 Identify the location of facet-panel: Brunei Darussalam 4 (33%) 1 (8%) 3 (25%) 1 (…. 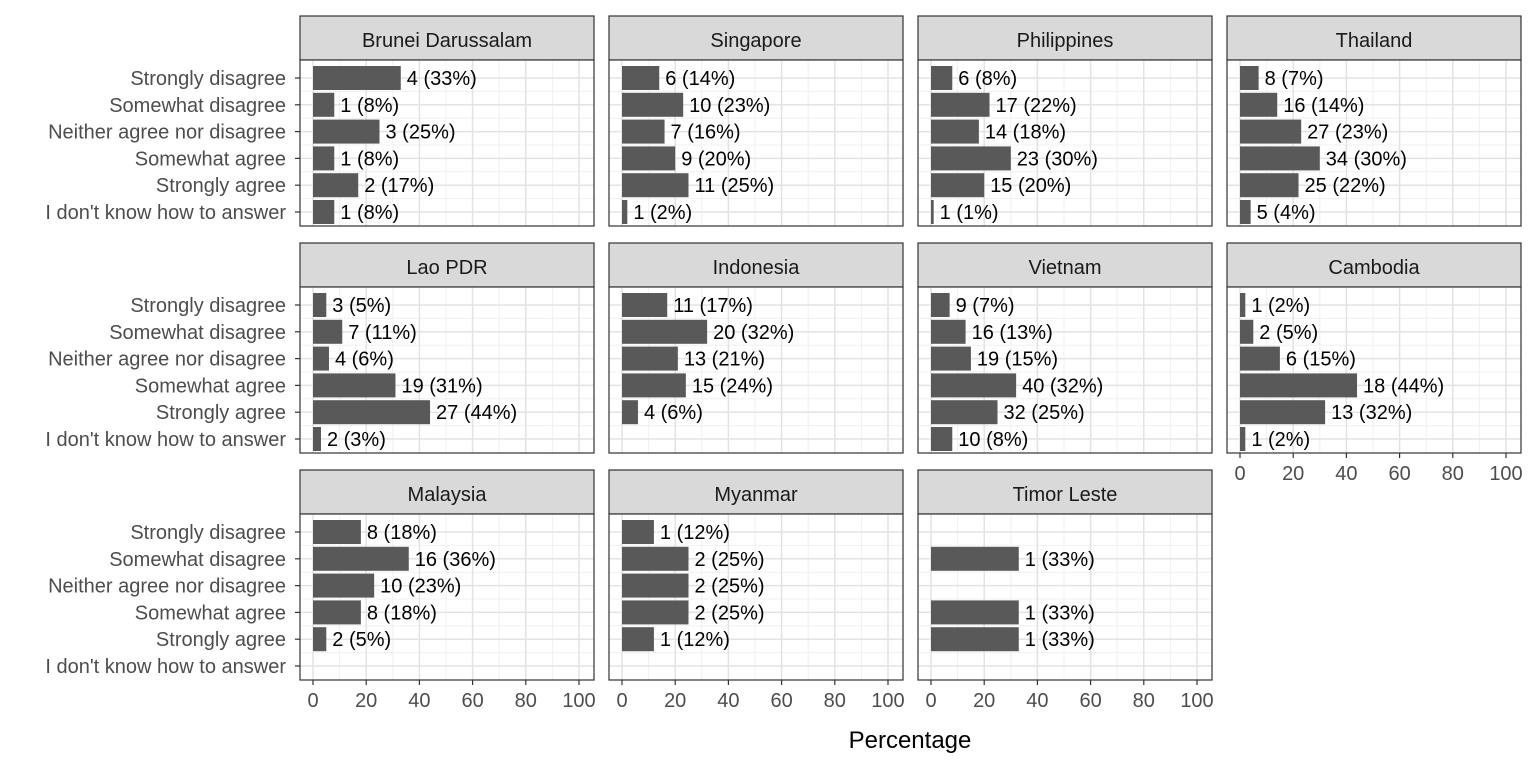
(320, 121).